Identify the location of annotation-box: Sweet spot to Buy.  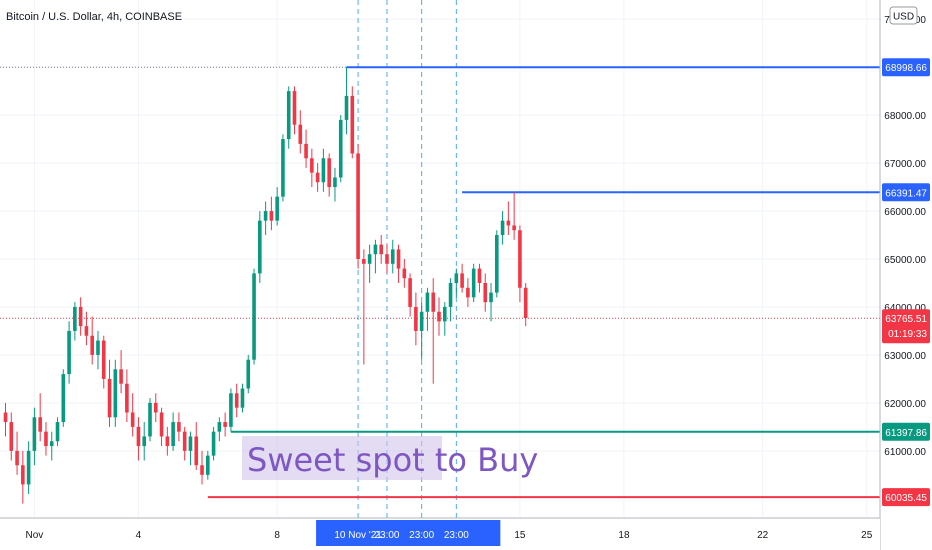
(390, 458).